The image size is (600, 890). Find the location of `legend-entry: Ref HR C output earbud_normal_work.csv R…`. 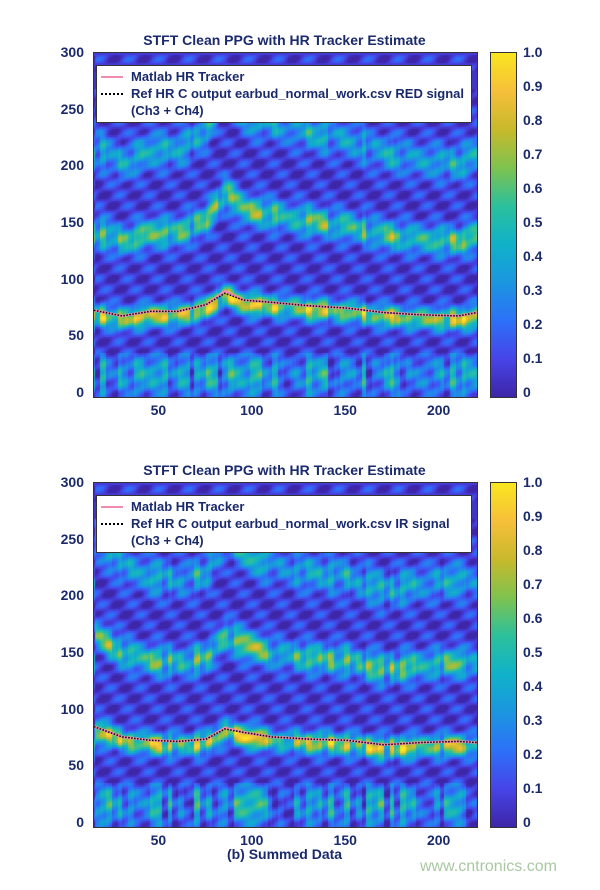

legend-entry: Ref HR C output earbud_normal_work.csv R… is located at coordinates (298, 93).